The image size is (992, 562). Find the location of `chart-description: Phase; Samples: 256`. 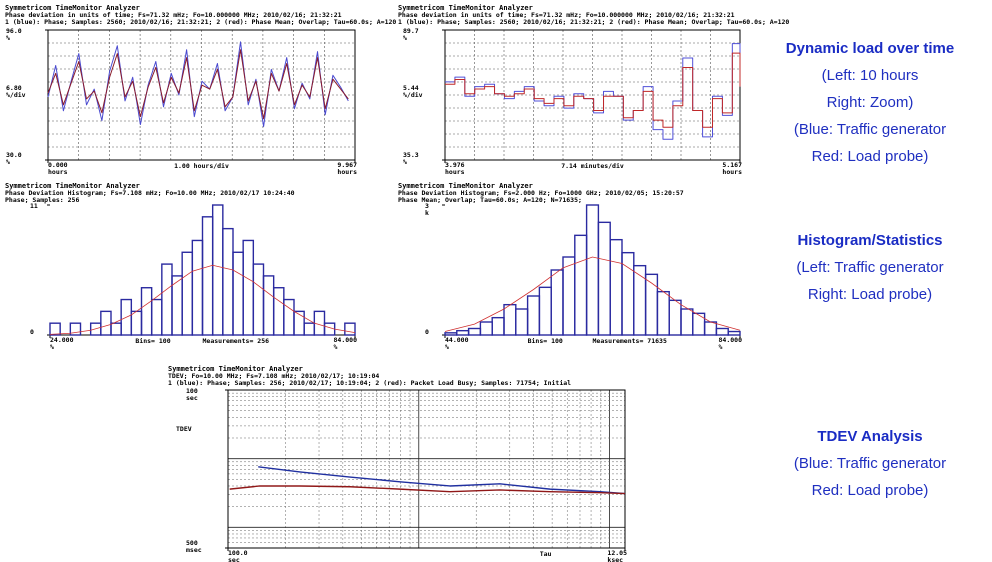

chart-description: Phase; Samples: 256 is located at coordinates (42, 200).